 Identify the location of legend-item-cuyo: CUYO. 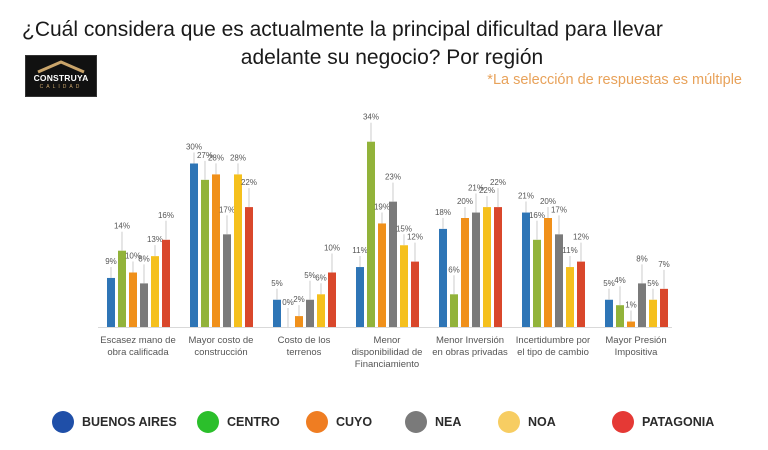
(339, 422).